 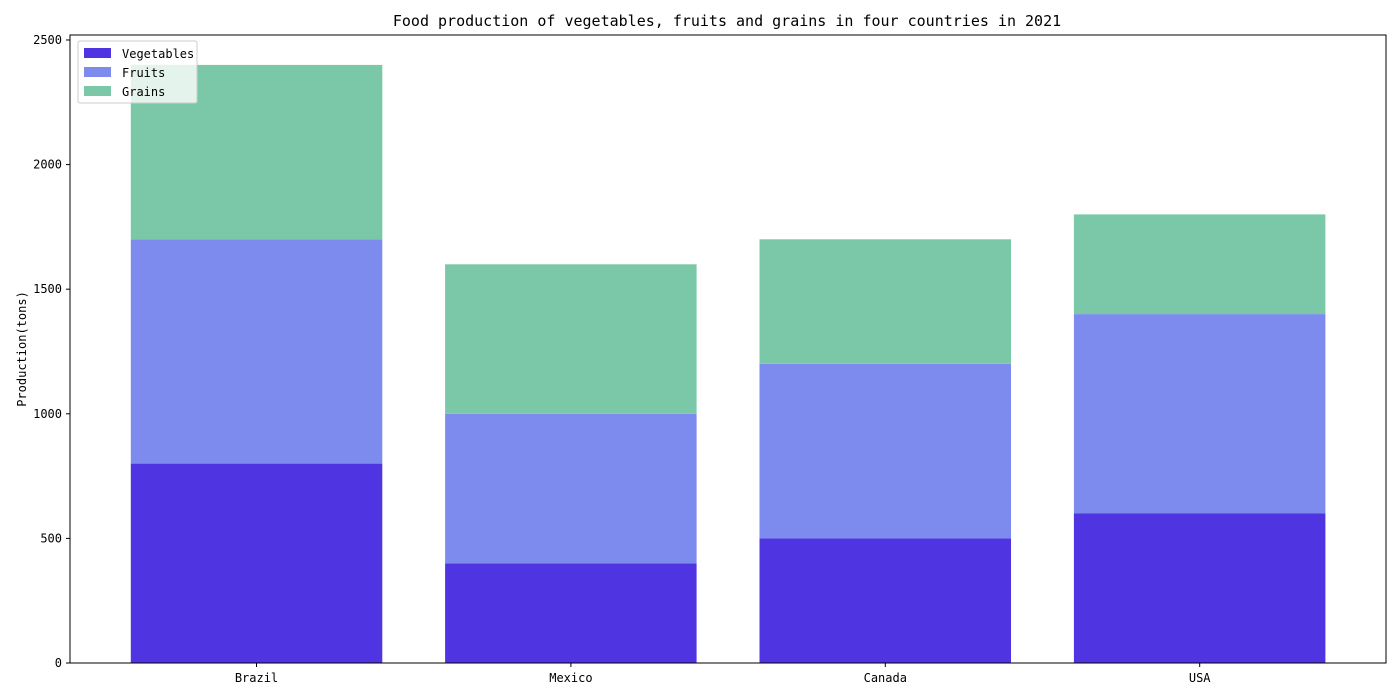 I want to click on legend-swatch-grains, so click(x=97, y=91).